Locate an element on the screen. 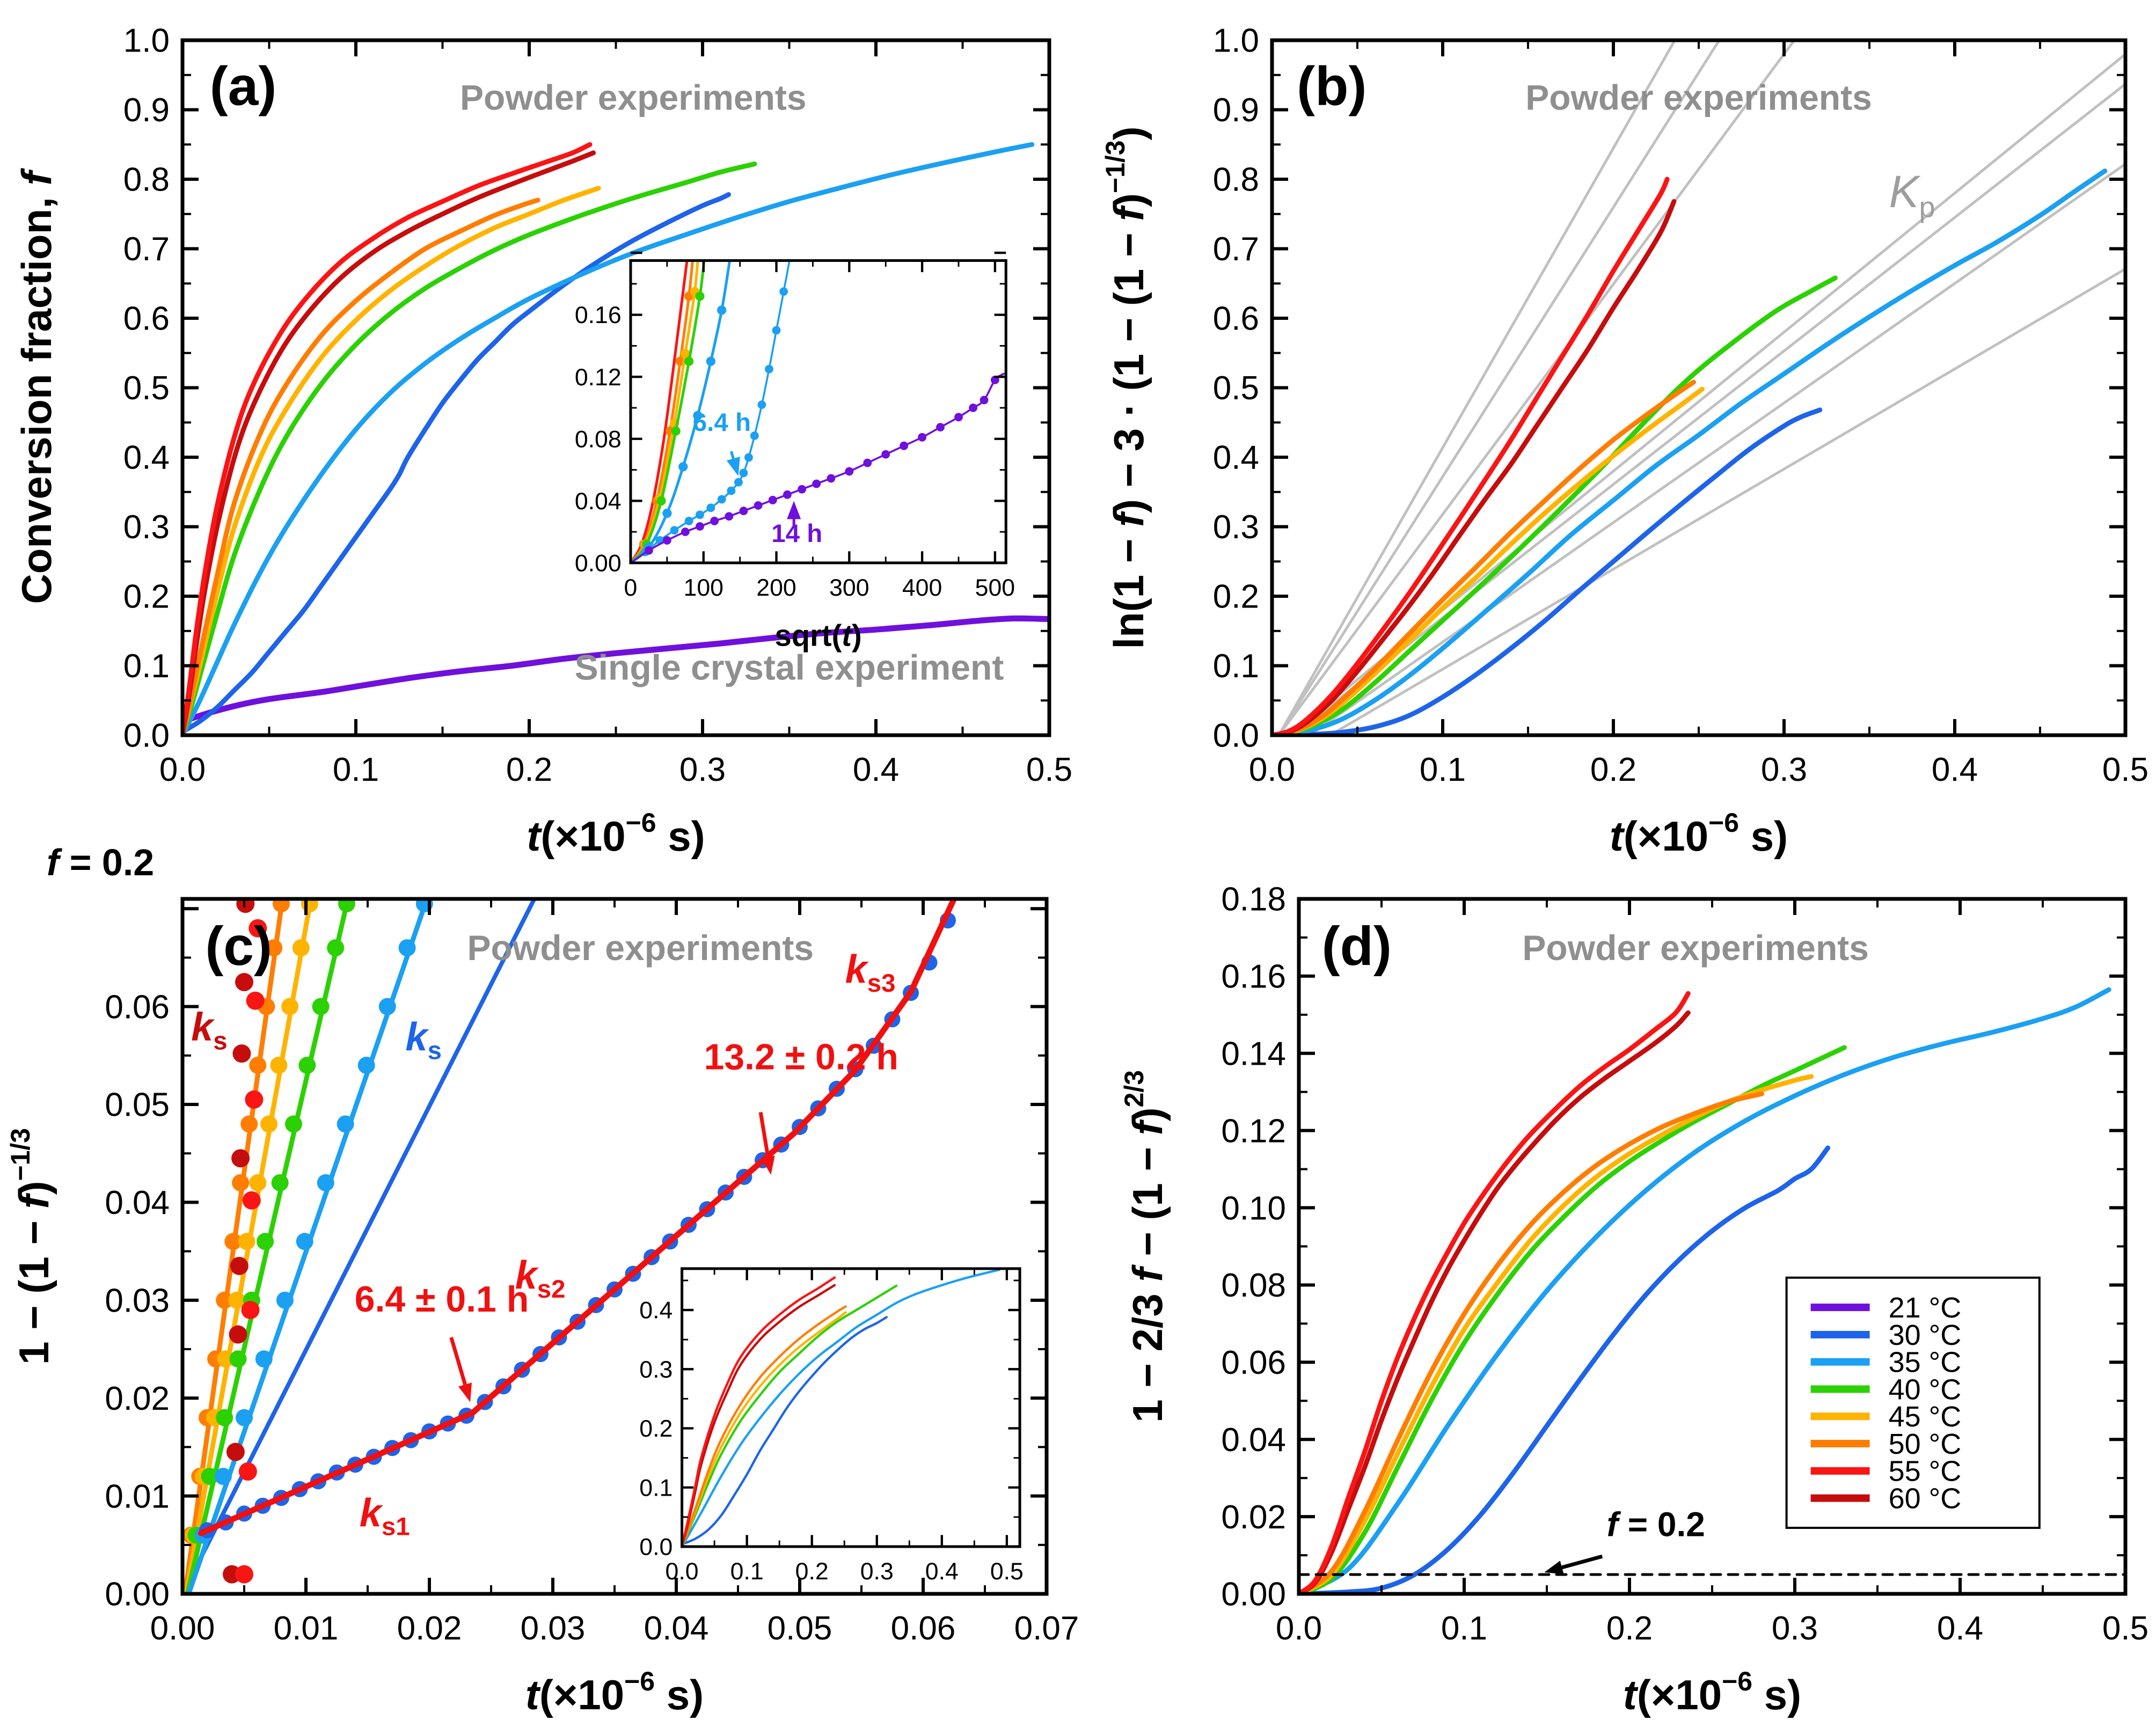 Image resolution: width=2156 pixels, height=1735 pixels. x-tick-label: 500 is located at coordinates (995, 588).